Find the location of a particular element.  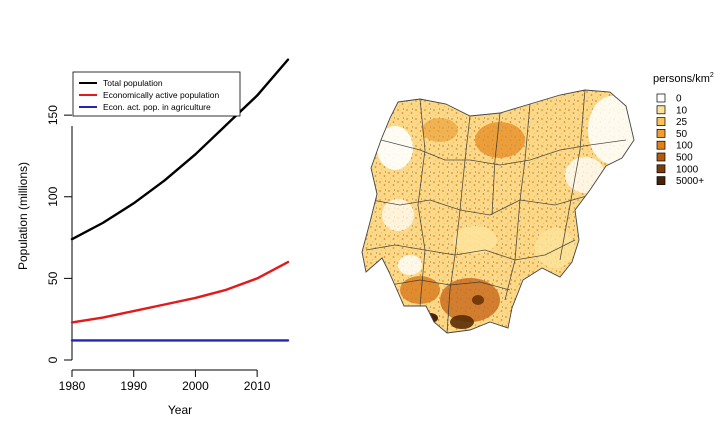

map-legend-title-text: persons/km is located at coordinates (681, 79).